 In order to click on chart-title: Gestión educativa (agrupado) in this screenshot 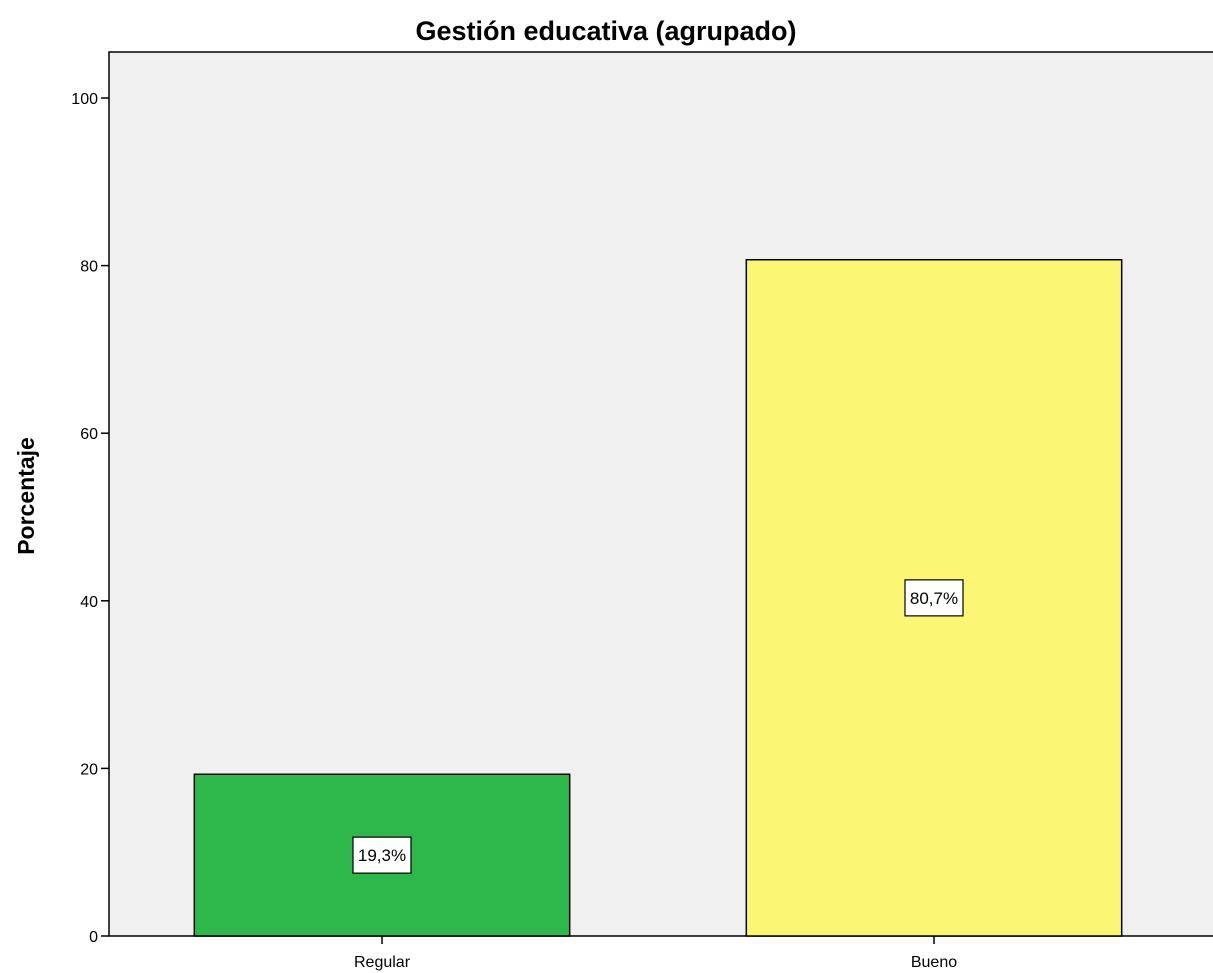, I will do `click(605, 31)`.